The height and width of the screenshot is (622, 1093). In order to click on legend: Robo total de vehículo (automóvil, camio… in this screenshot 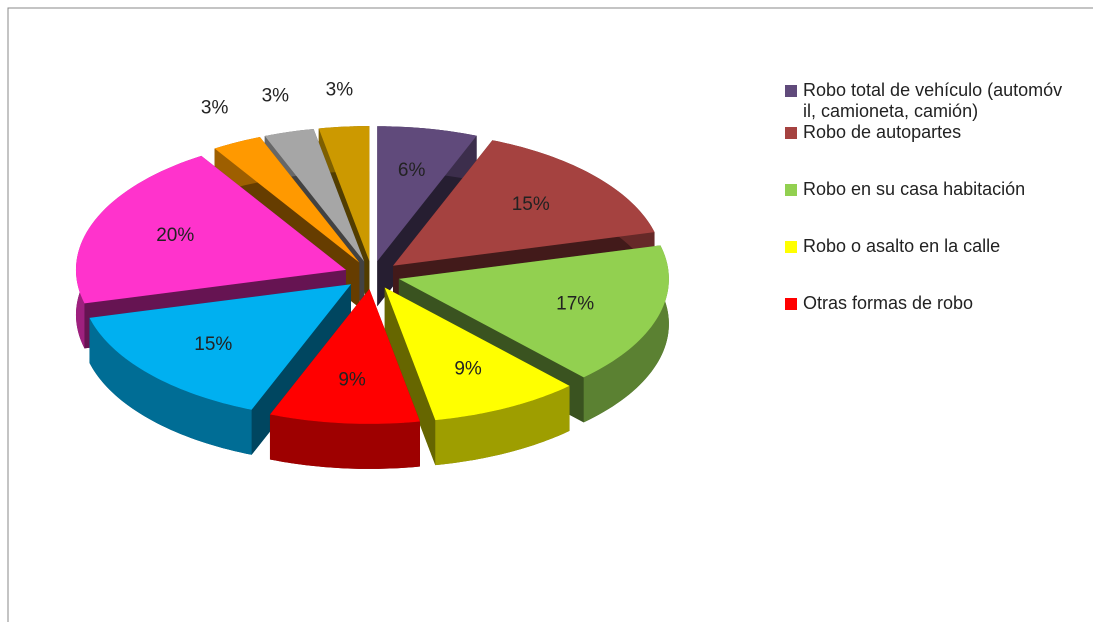, I will do `click(935, 215)`.